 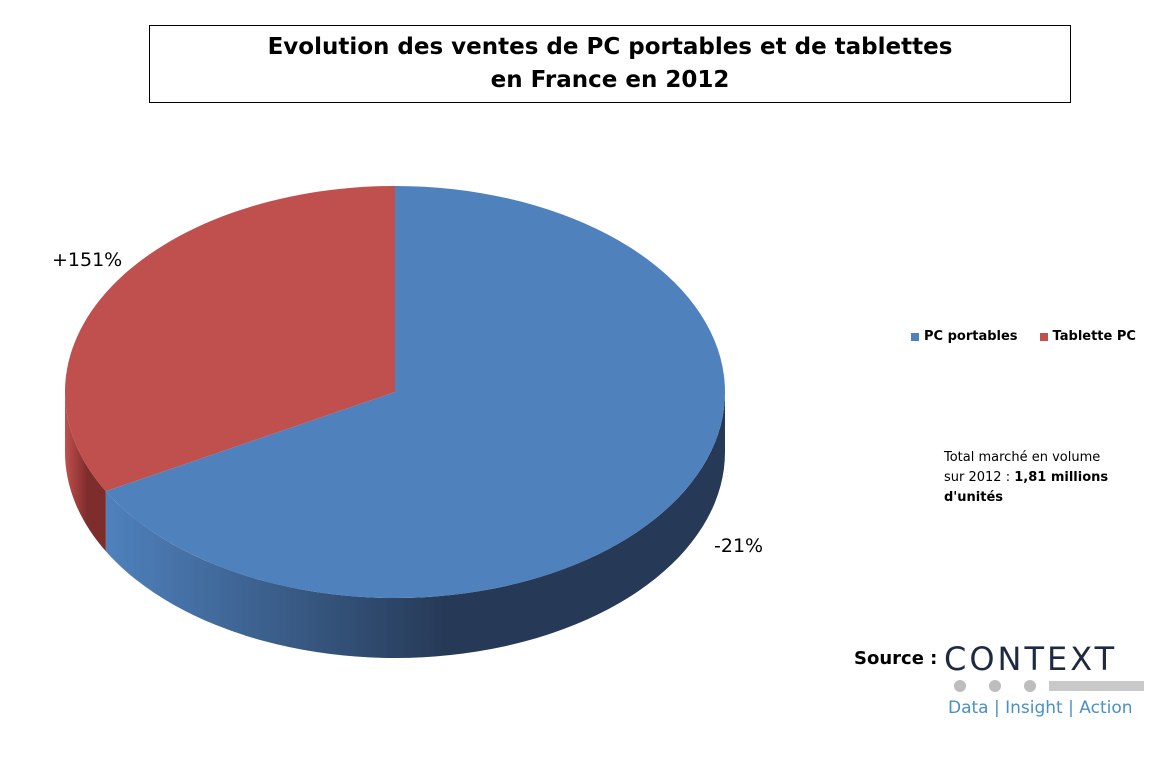 I want to click on legend-label-pc-portables: PC portables, so click(x=971, y=336).